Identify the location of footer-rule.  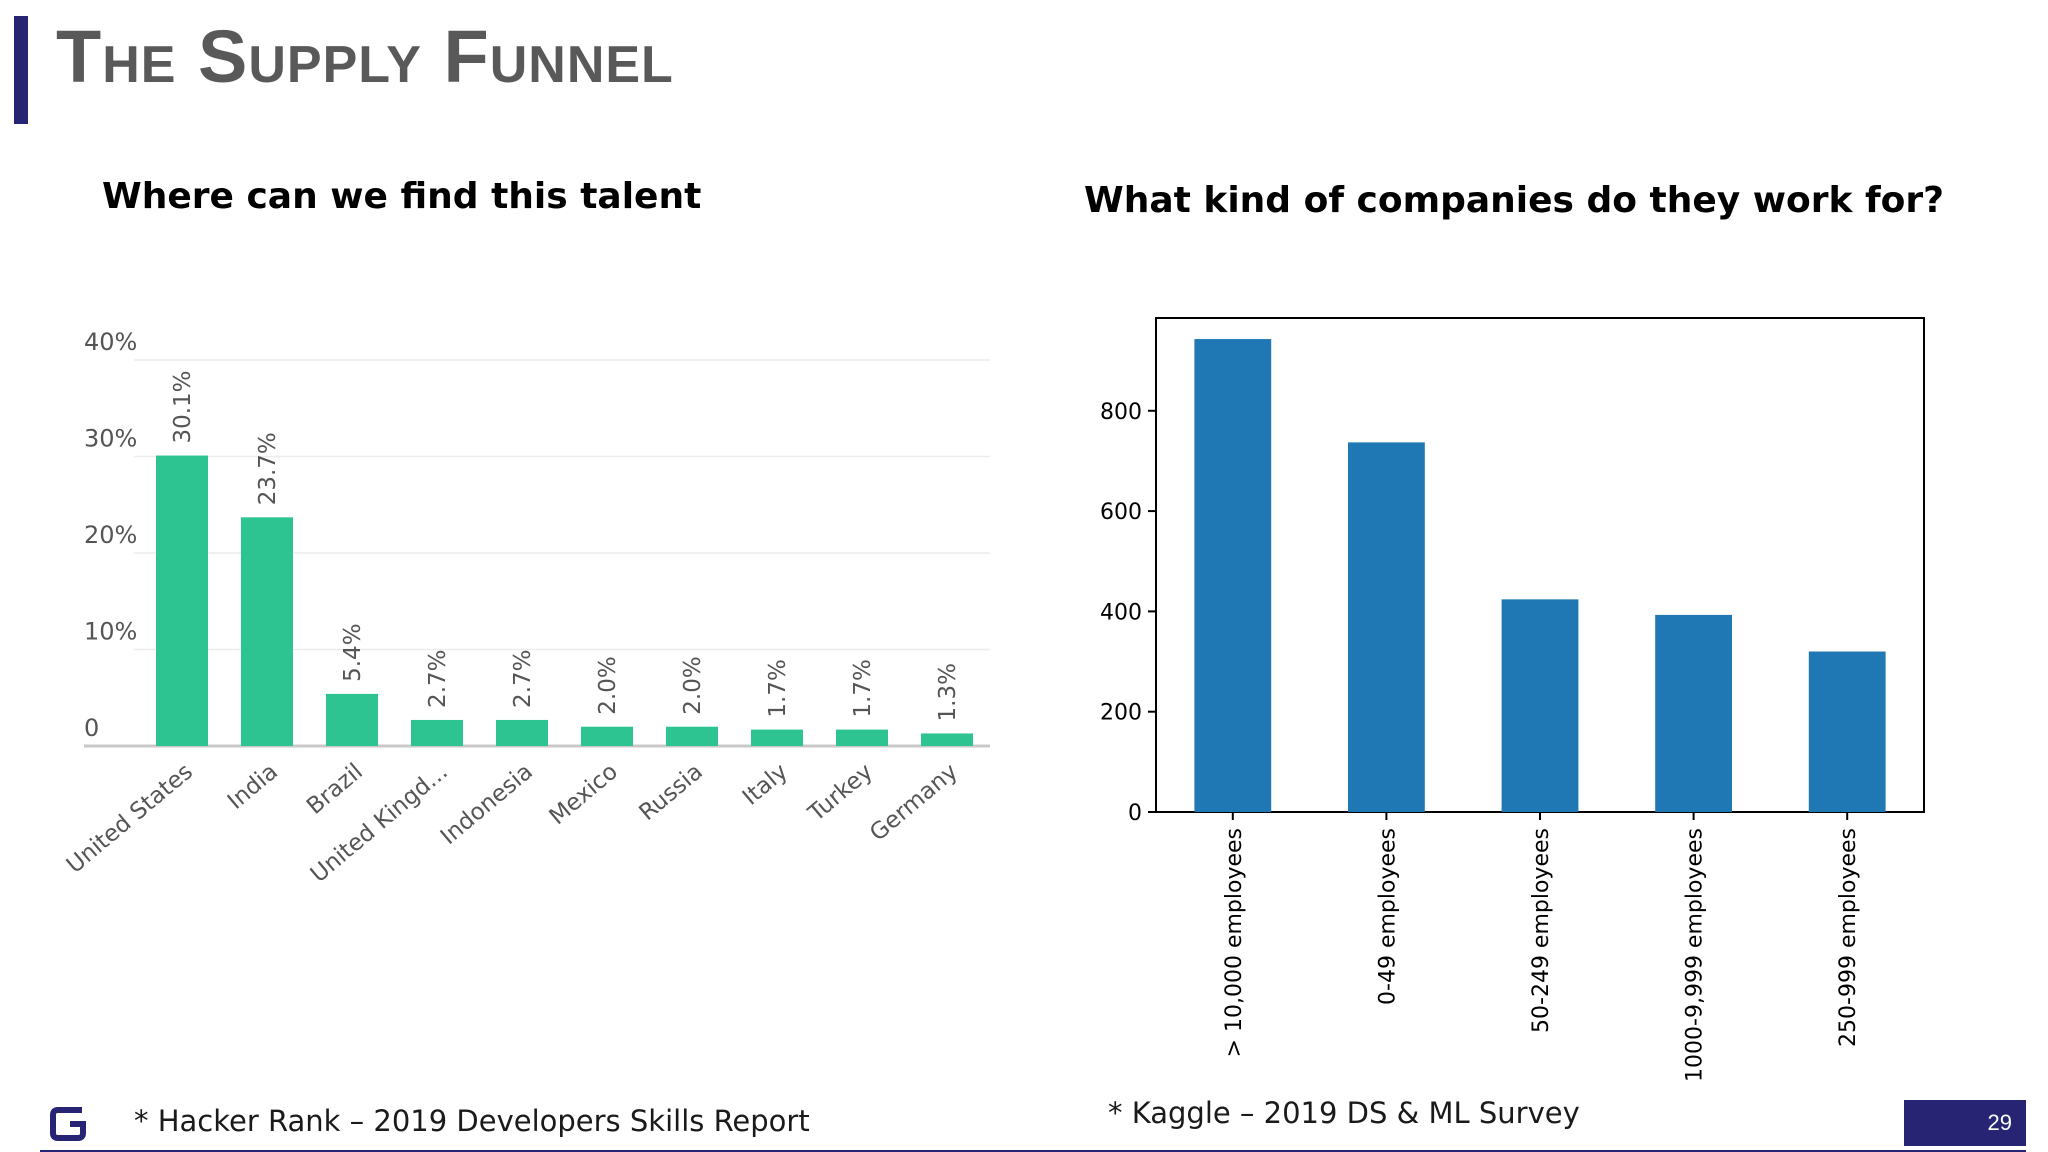
(1033, 1151).